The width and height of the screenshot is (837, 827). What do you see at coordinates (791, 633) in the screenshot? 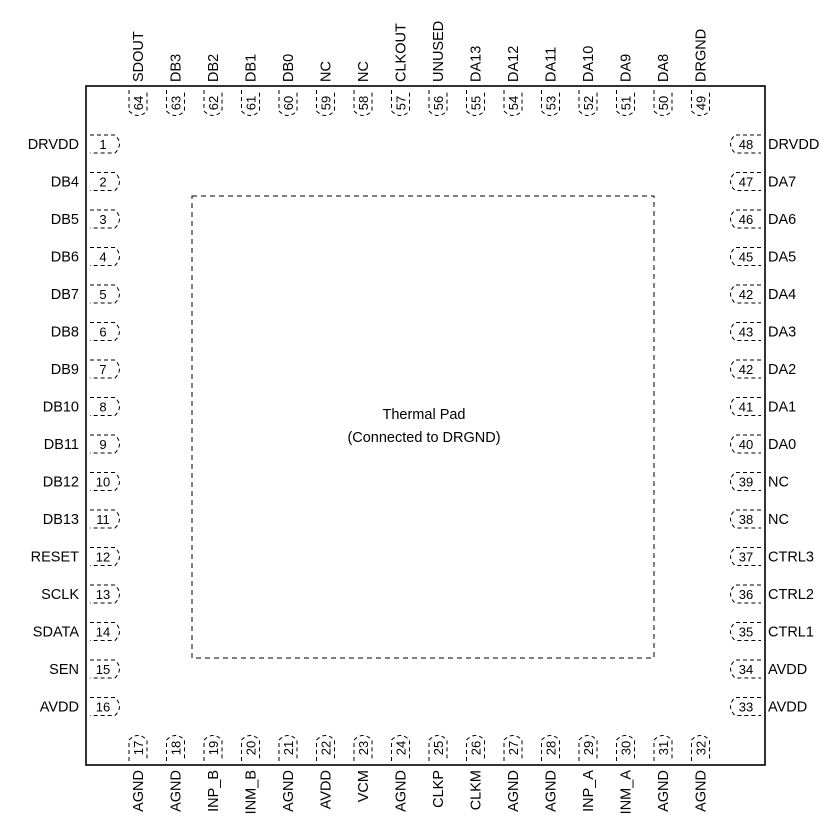
I see `pin-name: CTRL1` at bounding box center [791, 633].